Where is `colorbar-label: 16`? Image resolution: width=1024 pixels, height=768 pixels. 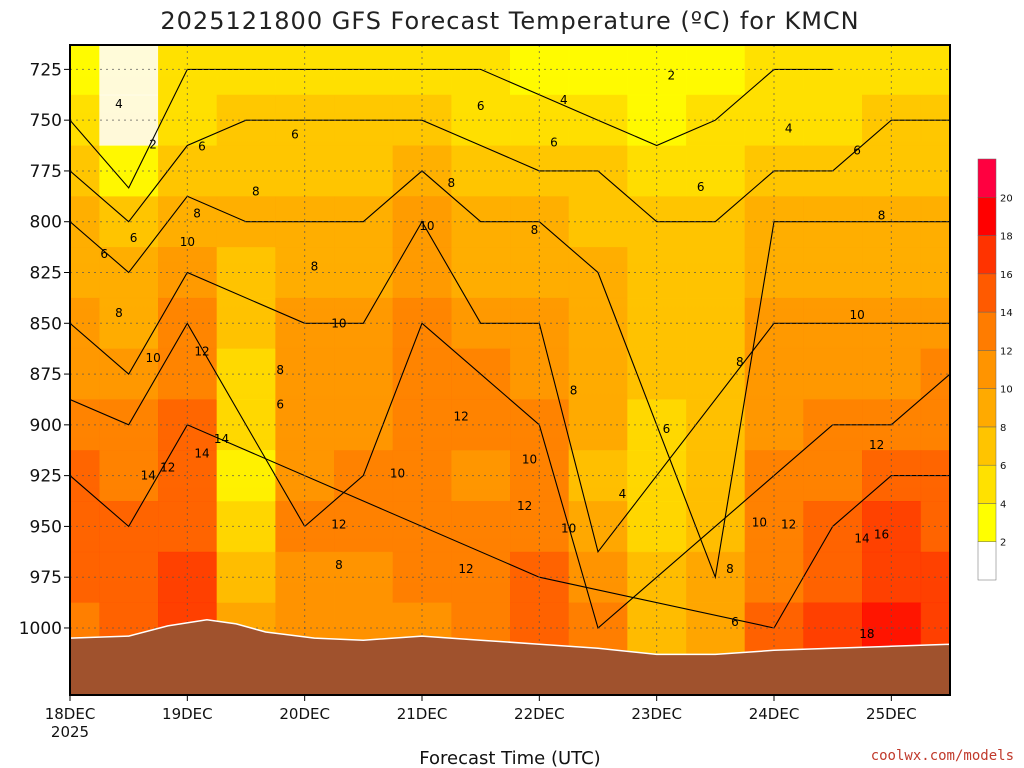
colorbar-label: 16 is located at coordinates (1006, 275).